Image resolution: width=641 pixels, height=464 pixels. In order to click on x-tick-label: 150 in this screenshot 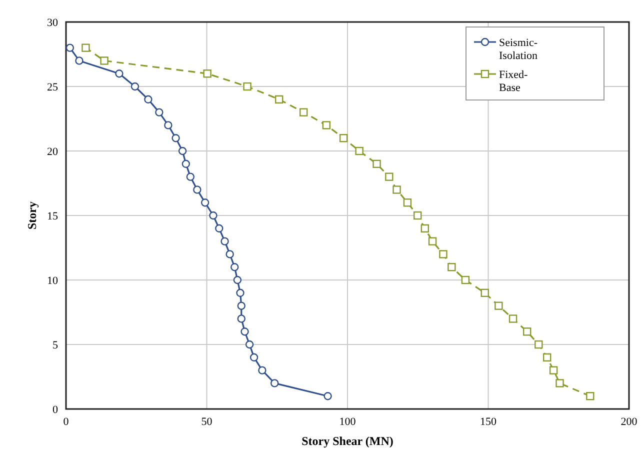, I will do `click(488, 422)`.